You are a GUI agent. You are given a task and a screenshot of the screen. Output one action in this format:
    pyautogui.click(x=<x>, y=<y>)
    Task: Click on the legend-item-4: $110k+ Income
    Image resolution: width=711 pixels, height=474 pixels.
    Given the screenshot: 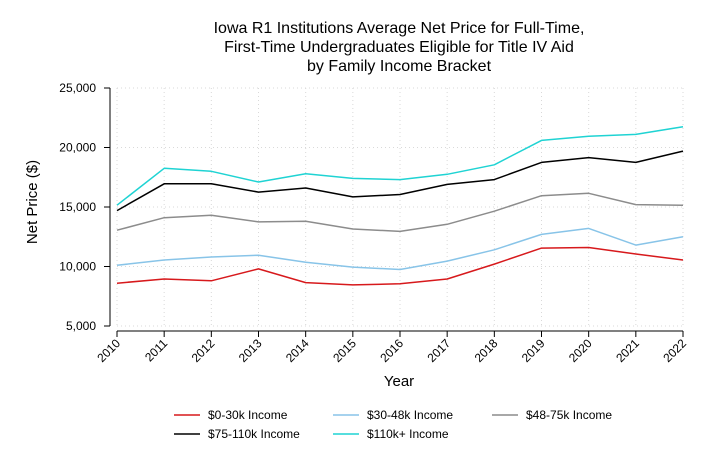 What is the action you would take?
    pyautogui.click(x=391, y=434)
    